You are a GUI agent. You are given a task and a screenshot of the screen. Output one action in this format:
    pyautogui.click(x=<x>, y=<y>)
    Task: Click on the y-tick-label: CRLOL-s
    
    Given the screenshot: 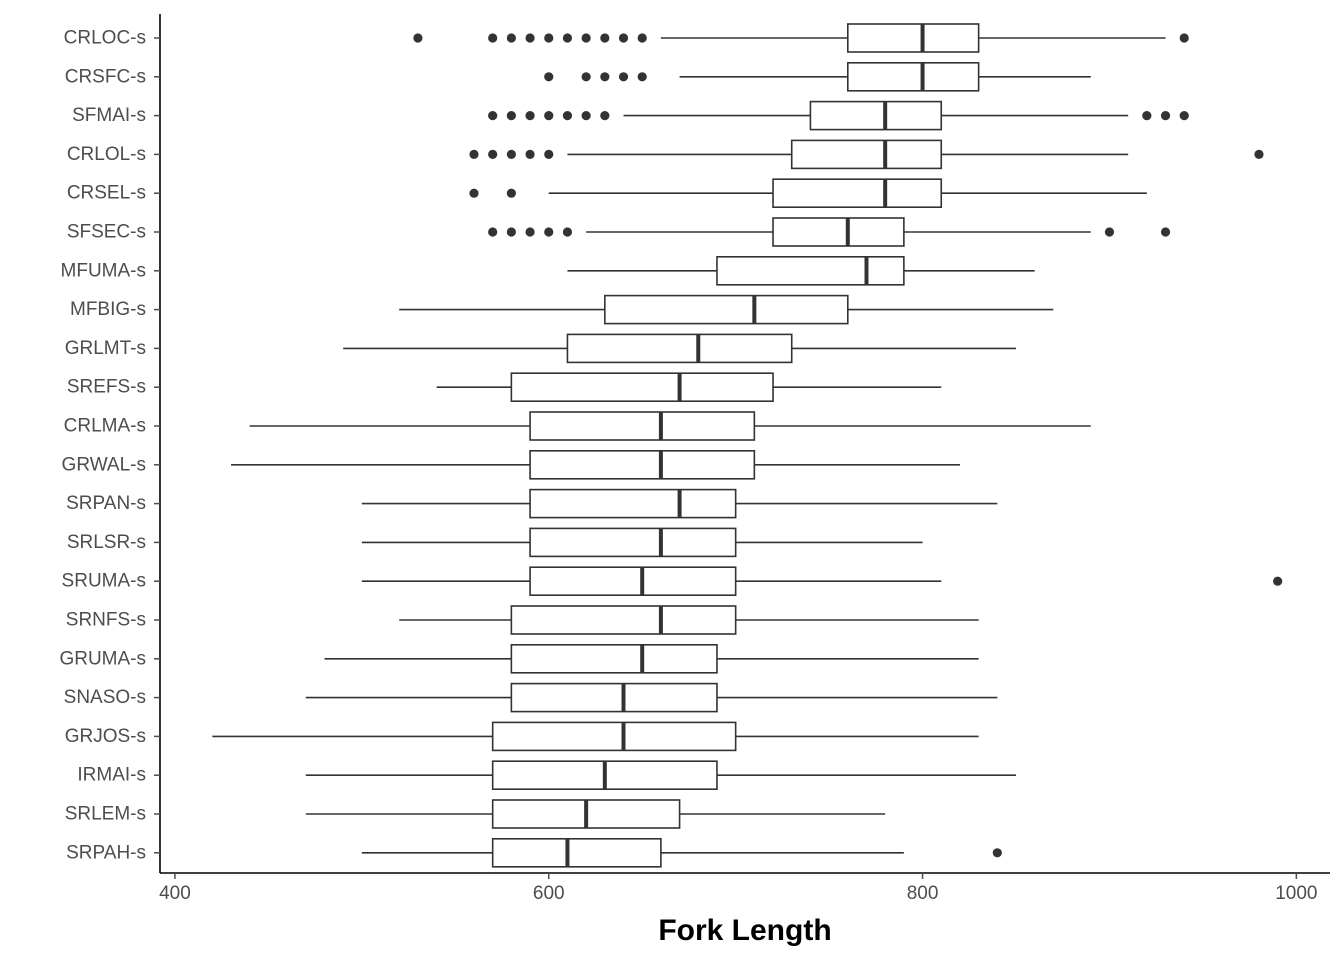 What is the action you would take?
    pyautogui.click(x=106, y=154)
    